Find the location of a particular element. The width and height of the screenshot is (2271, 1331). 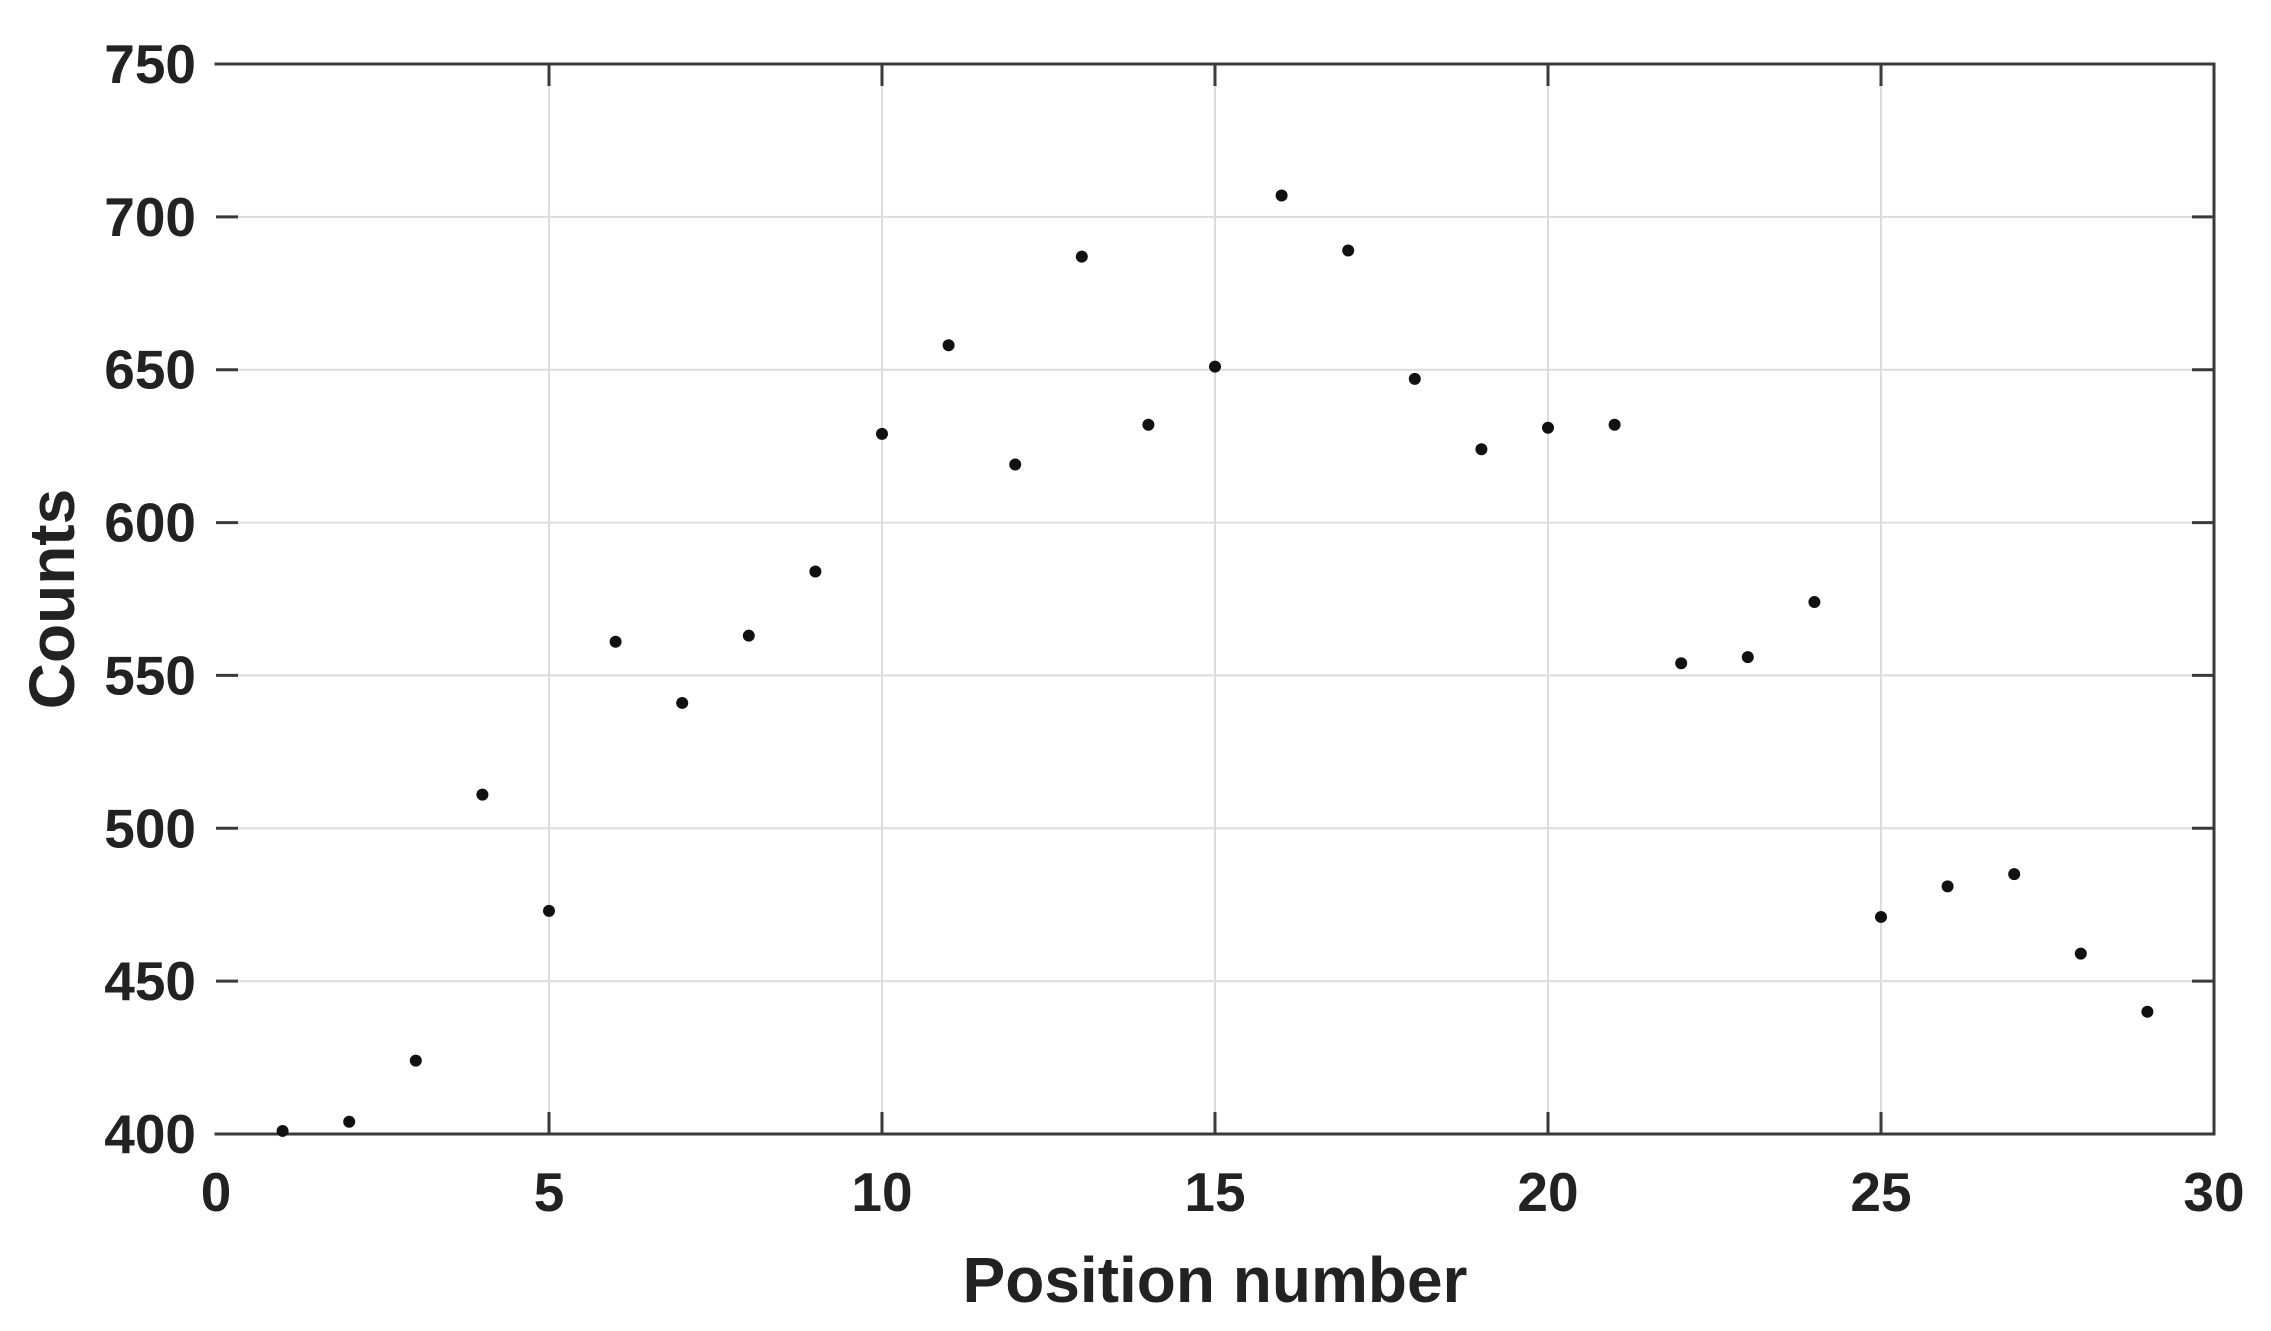

y-tick-label: 750 is located at coordinates (150, 64).